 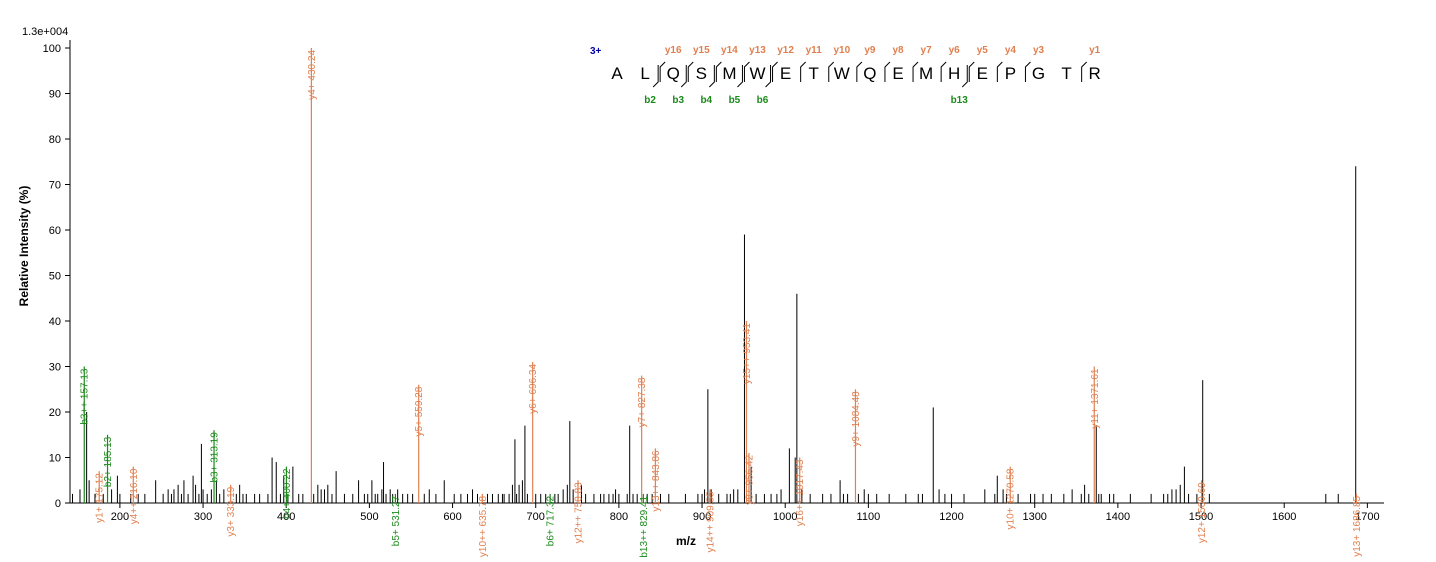 What do you see at coordinates (1357, 525) in the screenshot?
I see `peak-label: y13+ 1686.85` at bounding box center [1357, 525].